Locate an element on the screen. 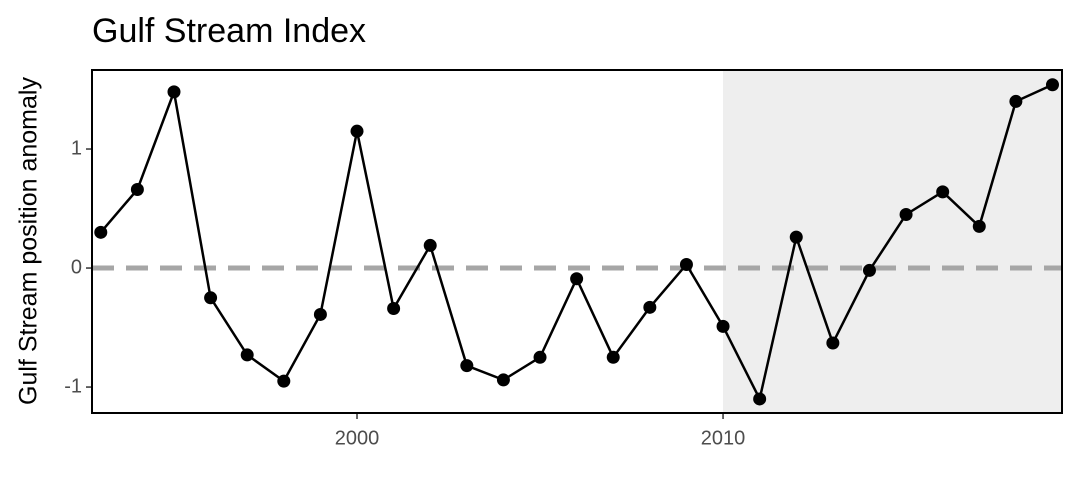 The height and width of the screenshot is (486, 1080). x-tick-label: 2000 is located at coordinates (357, 438).